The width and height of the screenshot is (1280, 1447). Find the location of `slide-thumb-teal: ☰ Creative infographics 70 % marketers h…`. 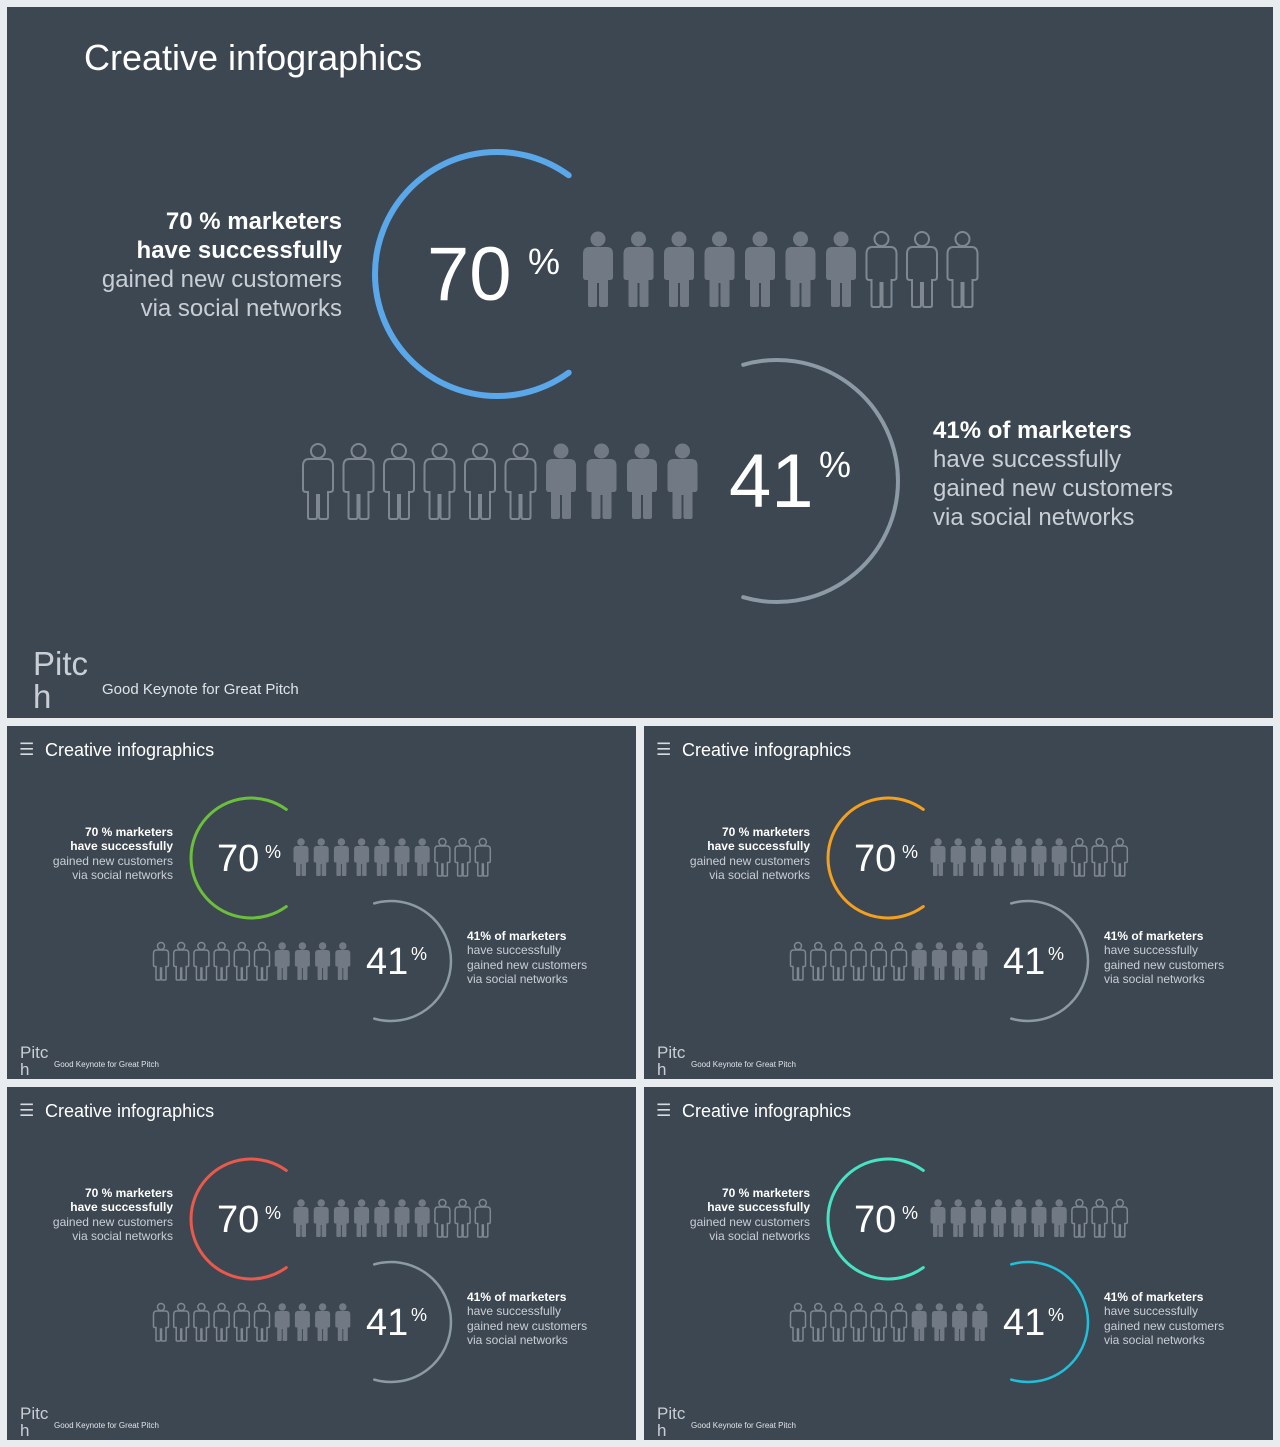

slide-thumb-teal: ☰ Creative infographics 70 % marketers h… is located at coordinates (958, 1263).